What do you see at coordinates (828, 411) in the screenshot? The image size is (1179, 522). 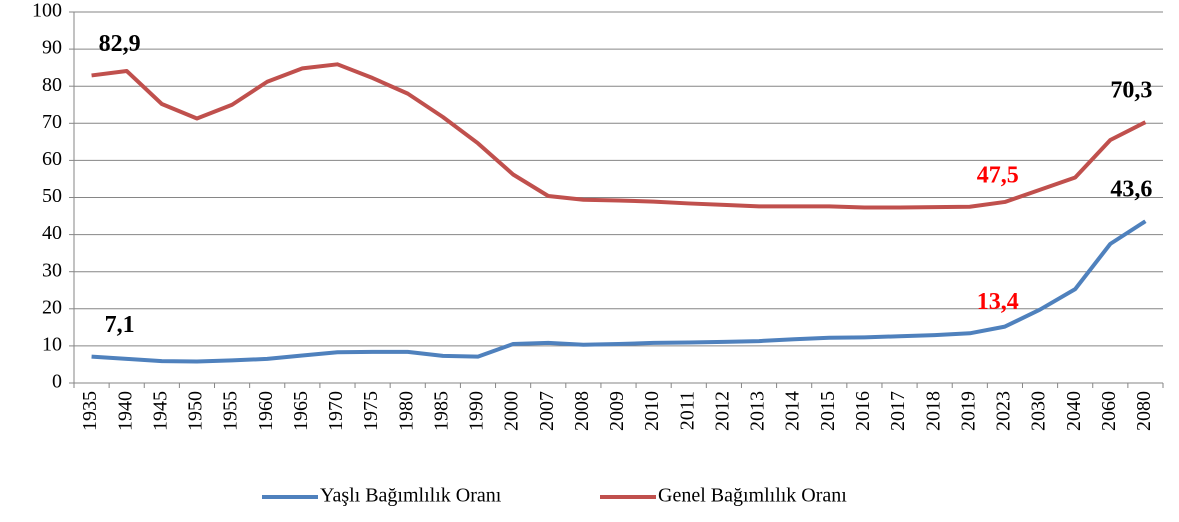 I see `x-tick-label: 2015` at bounding box center [828, 411].